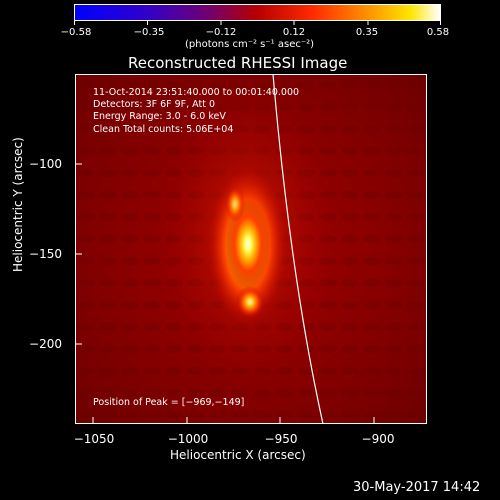 This screenshot has width=500, height=500. I want to click on footer-date: 30-May-2017 14:42, so click(417, 487).